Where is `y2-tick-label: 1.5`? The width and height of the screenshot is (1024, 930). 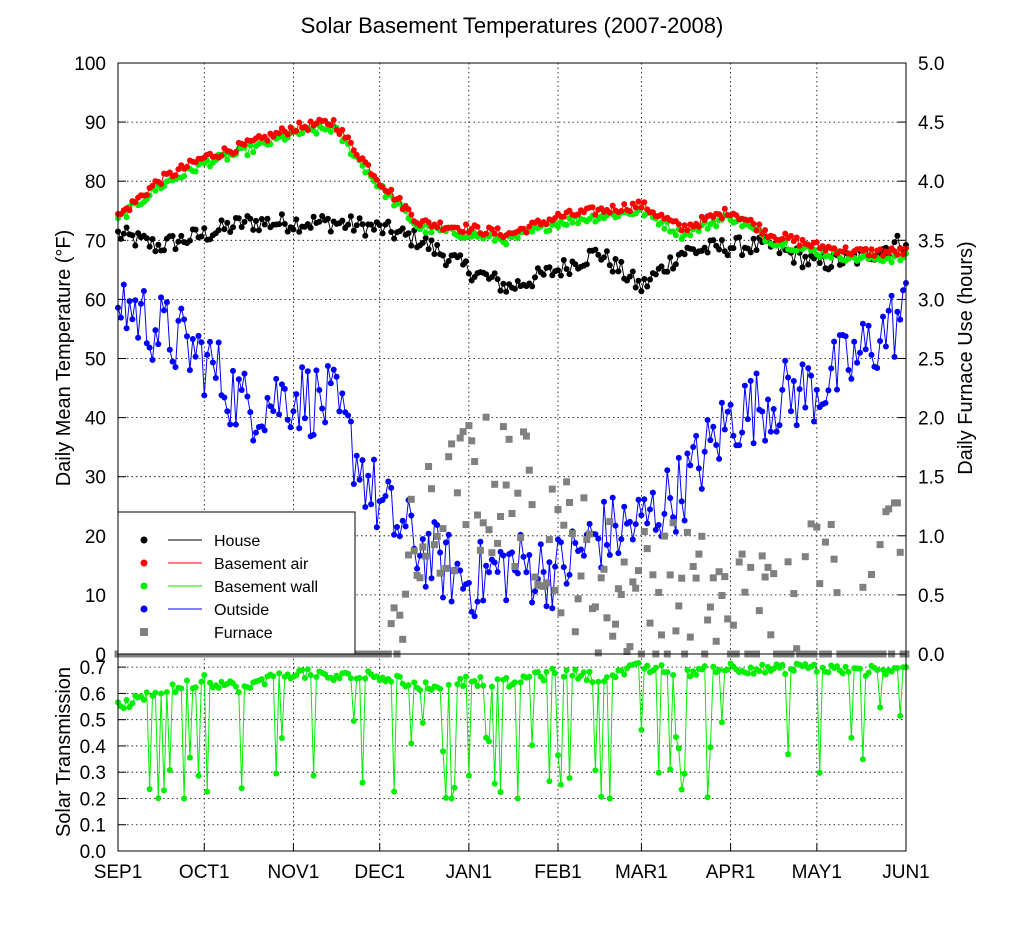 y2-tick-label: 1.5 is located at coordinates (931, 478).